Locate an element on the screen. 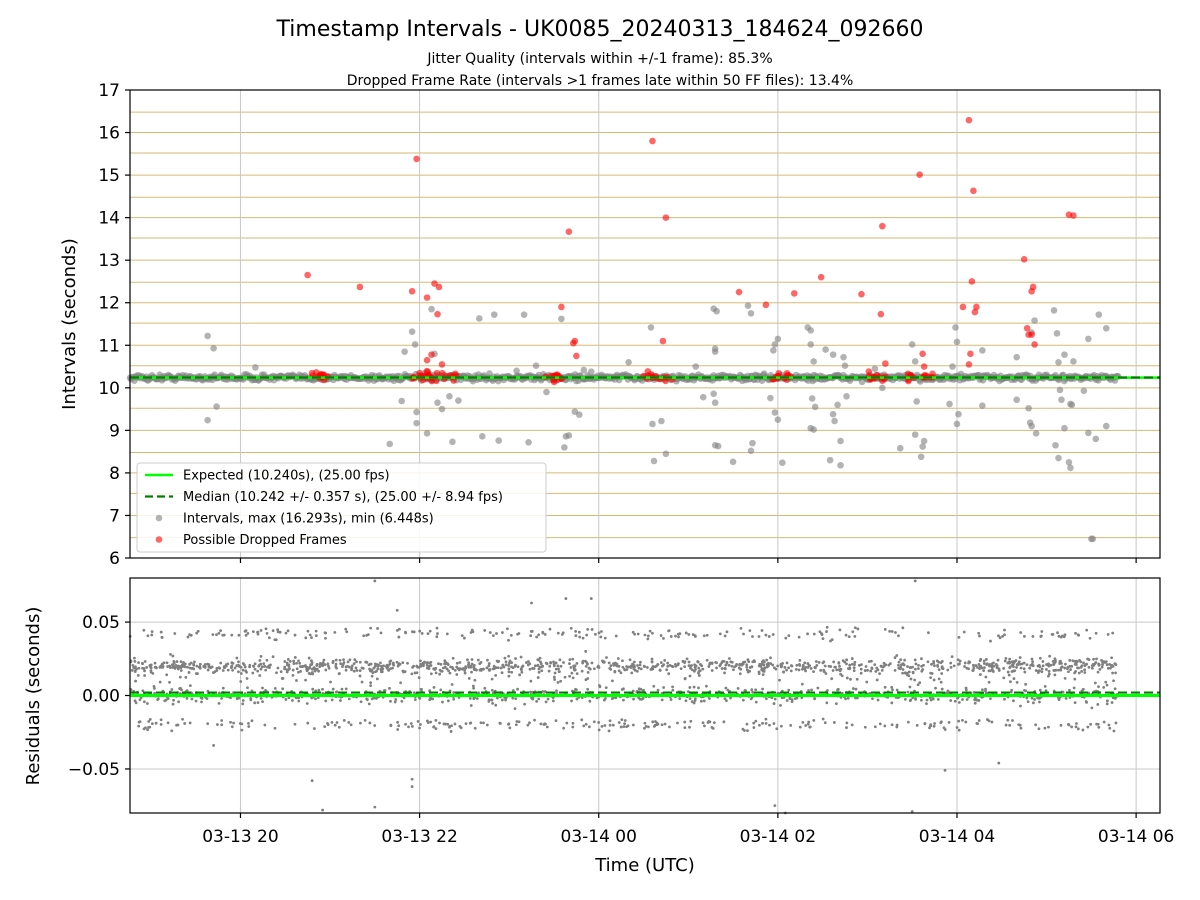 The width and height of the screenshot is (1200, 900). dropped-frame-point is located at coordinates (963, 307).